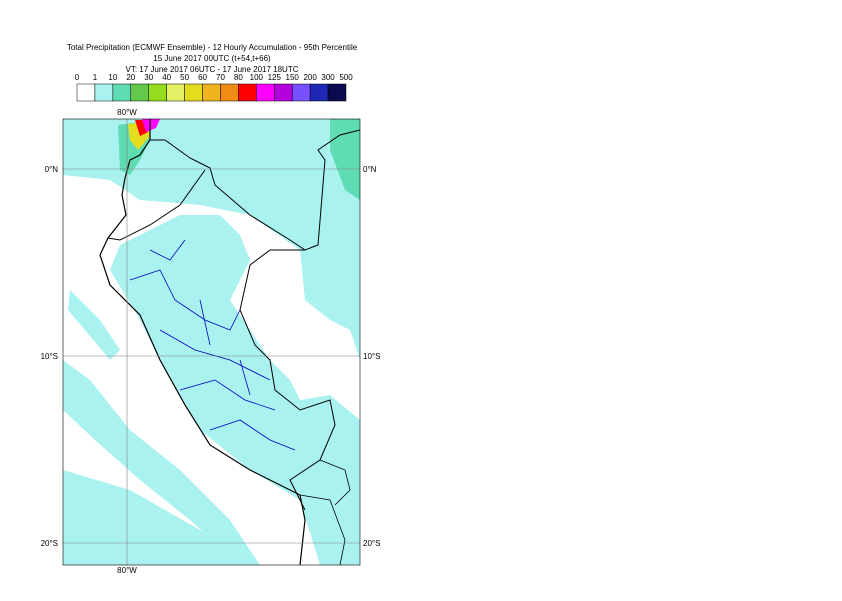 This screenshot has height=601, width=842. I want to click on legend-tick-label: 200, so click(310, 77).